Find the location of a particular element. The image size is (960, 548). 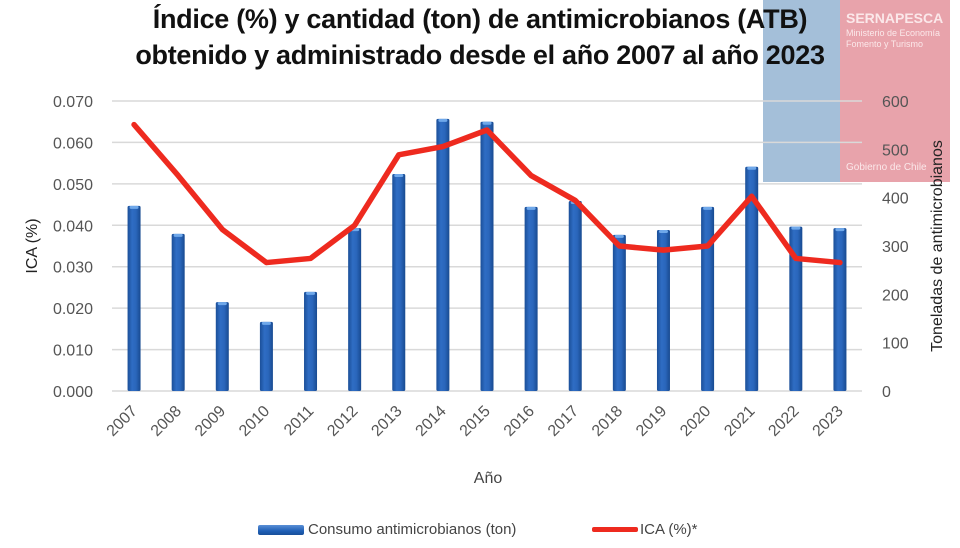

y-right-tick-label: 300 is located at coordinates (895, 247).